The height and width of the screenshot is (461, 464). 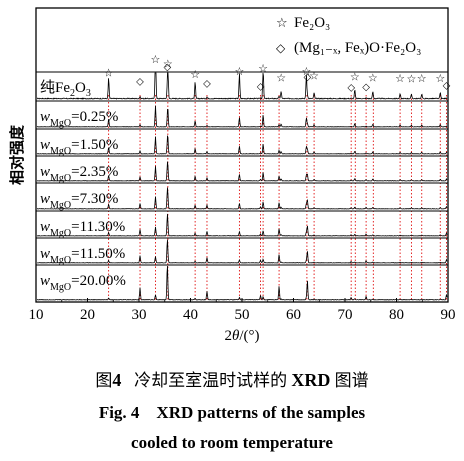 I want to click on caption-cn-number: 4, so click(x=117, y=380).